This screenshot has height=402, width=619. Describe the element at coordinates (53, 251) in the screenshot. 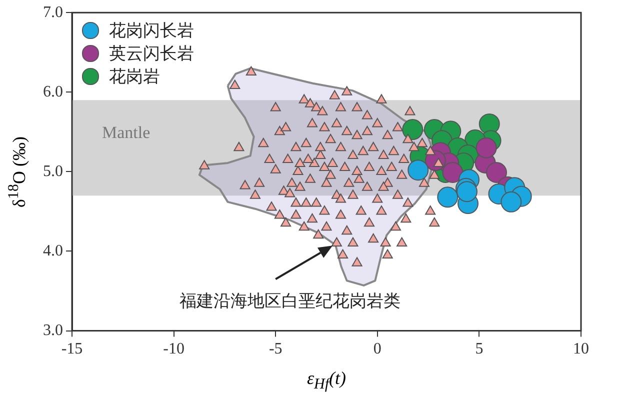

I see `y-tick-label: 4.0` at that location.